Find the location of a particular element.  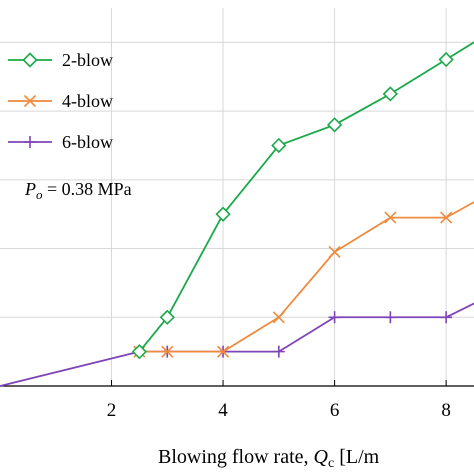

legend: 2-blow 4-blow 6-blow is located at coordinates (60, 101).